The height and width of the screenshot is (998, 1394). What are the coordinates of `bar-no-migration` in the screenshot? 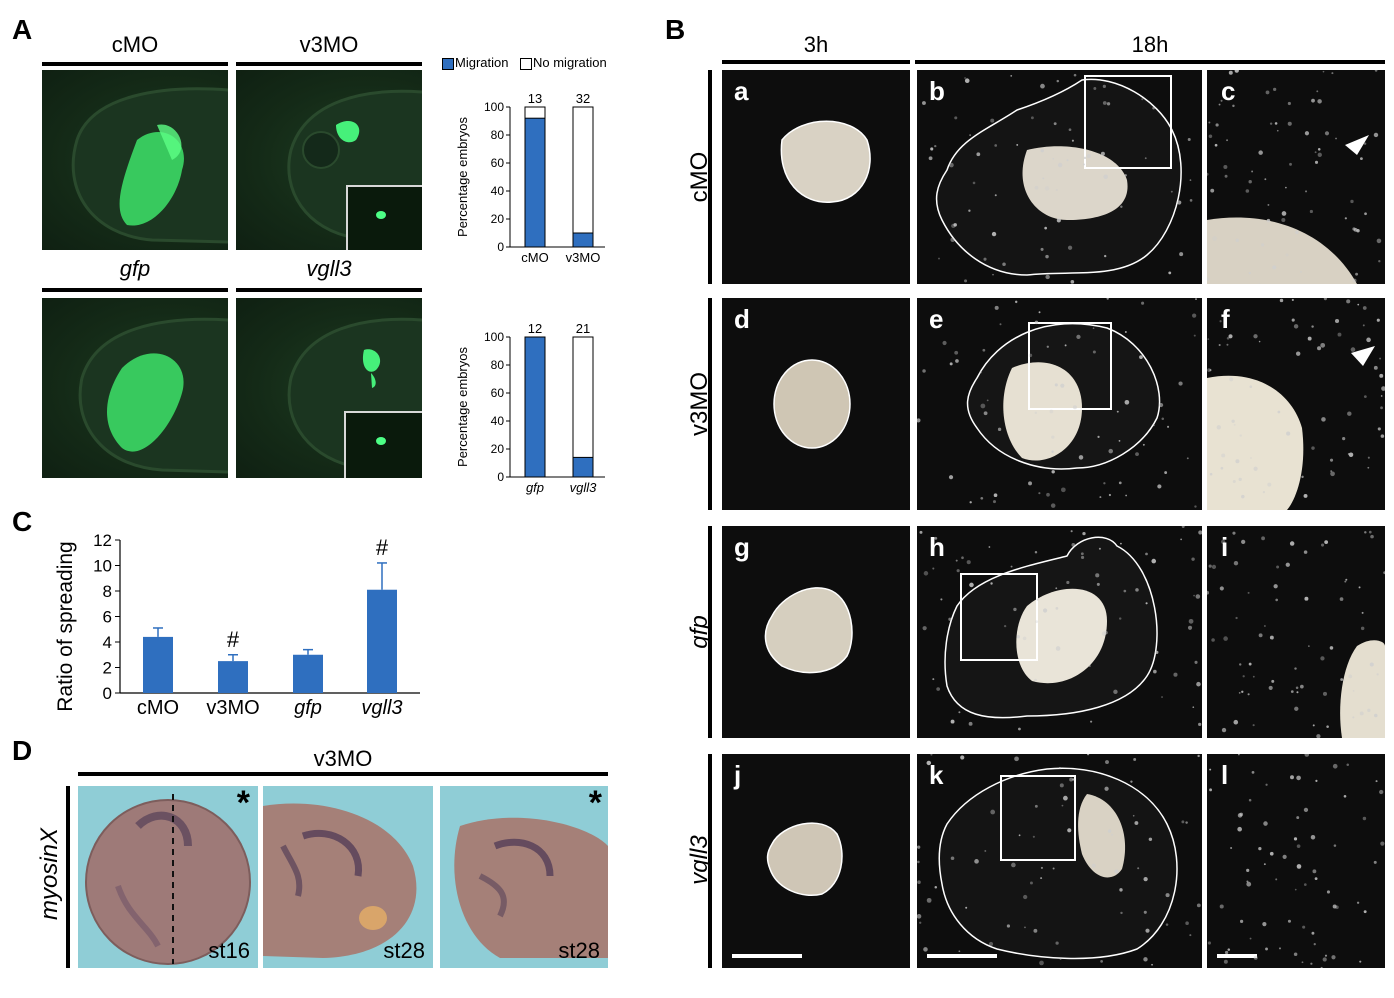 It's located at (583, 407).